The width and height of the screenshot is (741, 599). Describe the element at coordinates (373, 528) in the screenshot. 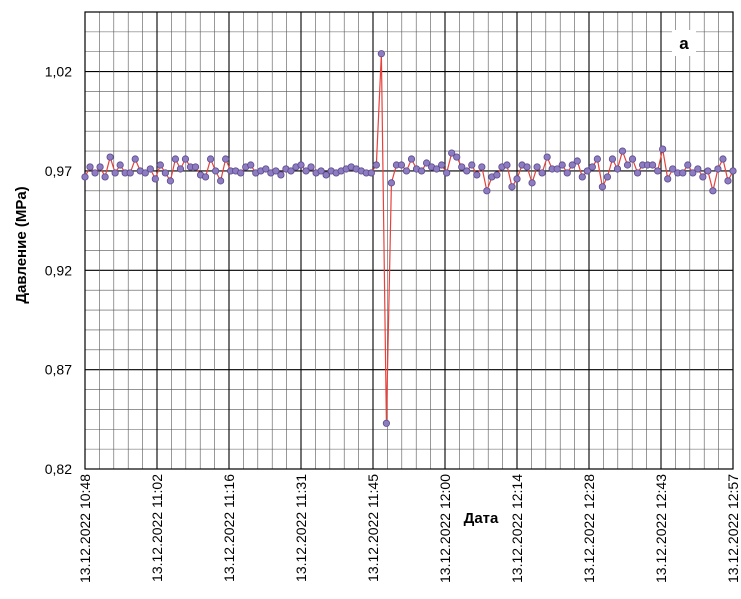

I see `x-tick-label: 13.12.2022 11:45` at that location.